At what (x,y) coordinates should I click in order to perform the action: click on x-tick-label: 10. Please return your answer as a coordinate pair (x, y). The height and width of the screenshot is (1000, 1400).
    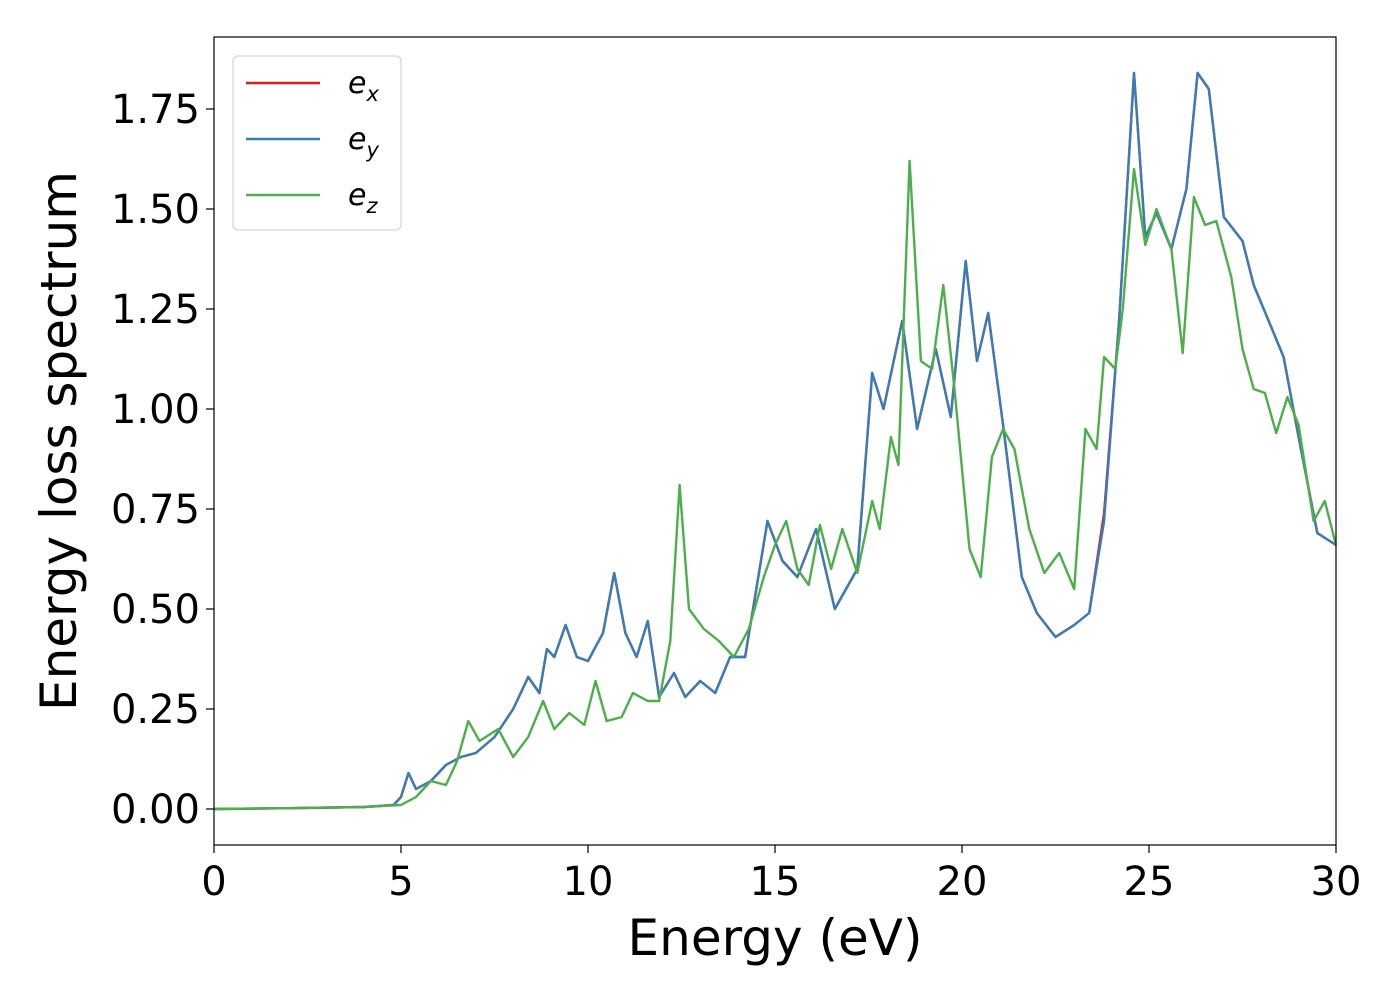
    Looking at the image, I should click on (588, 882).